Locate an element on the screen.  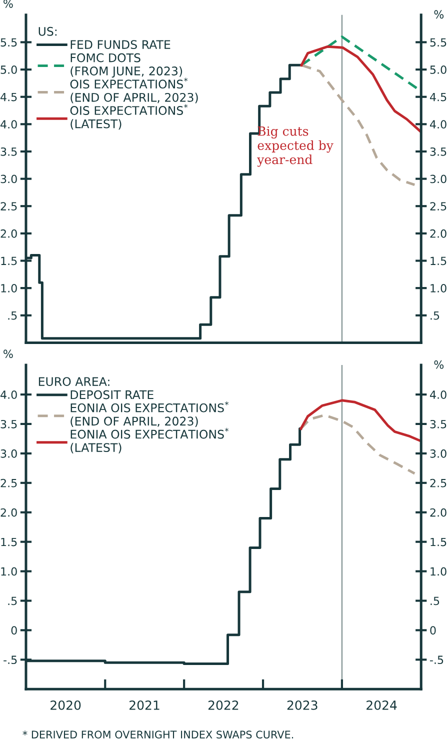
text: OIS EXPECTATIONS$^{*}$ (END OF APRIL, 2023) is located at coordinates (134, 91).